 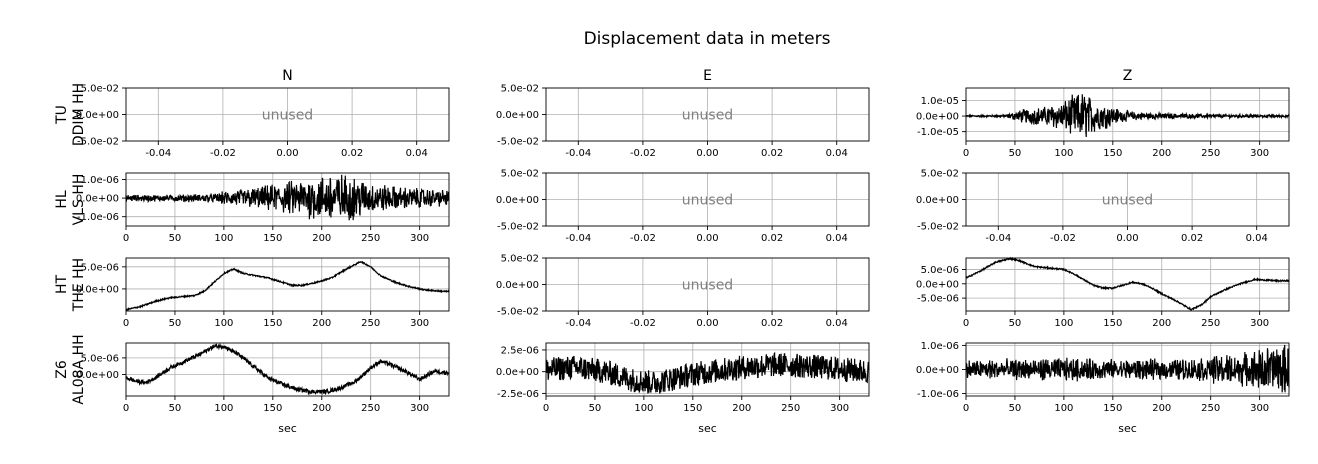 I want to click on row-label-channel: AL08A HH, so click(x=79, y=369).